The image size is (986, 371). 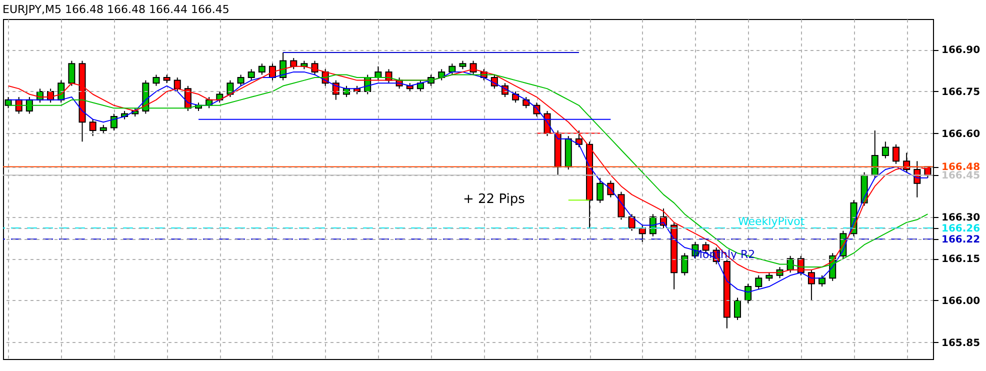 I want to click on y-tick-label: 166.90, so click(x=961, y=50).